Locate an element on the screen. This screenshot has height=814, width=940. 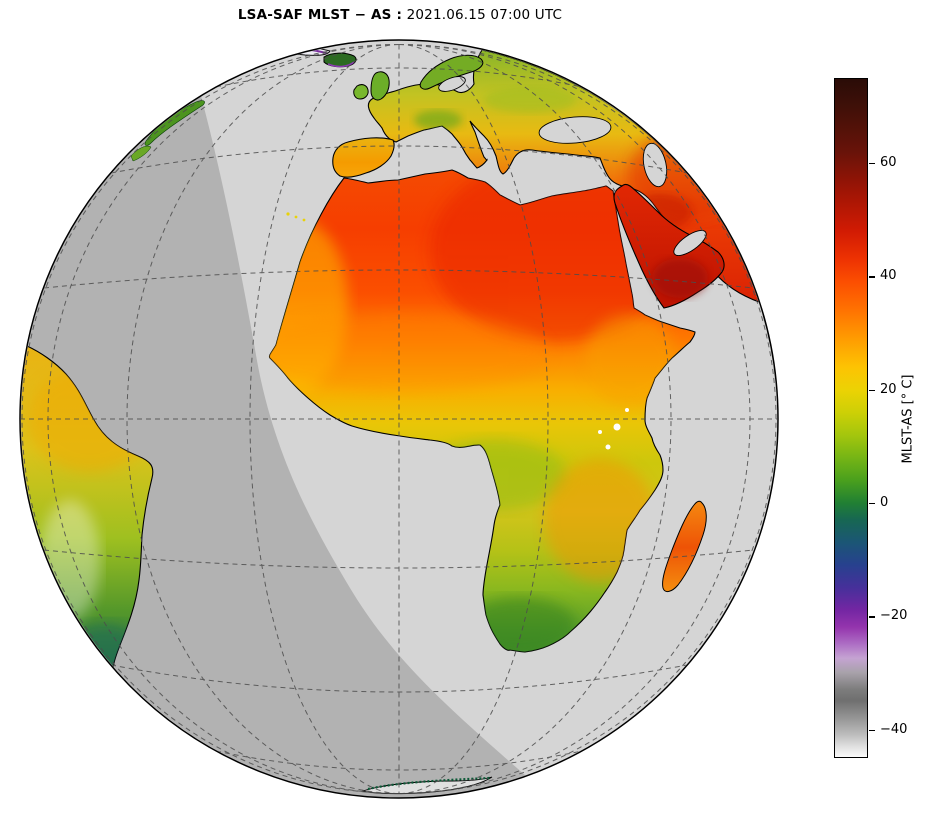
great-britain is located at coordinates (380, 86).